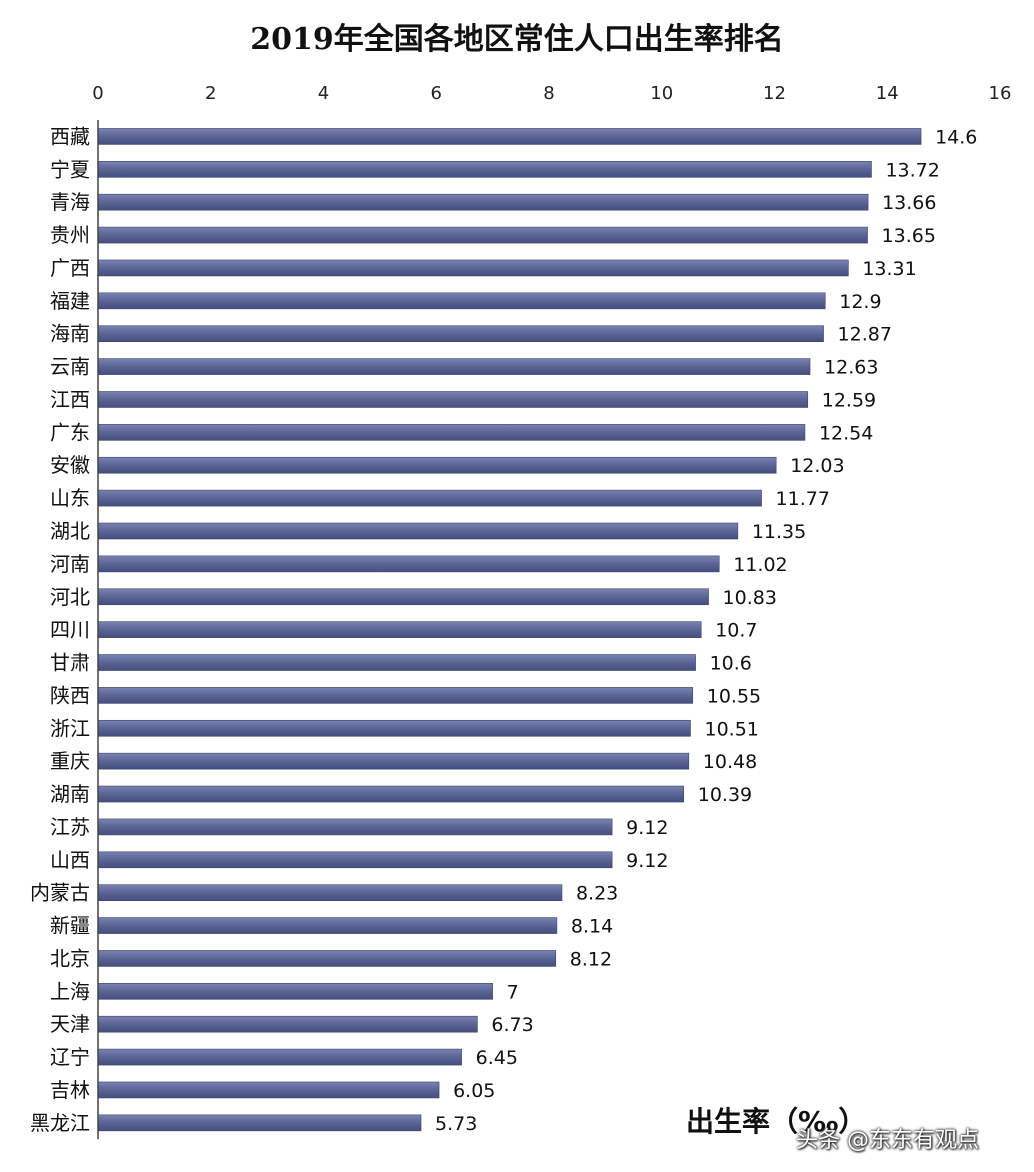 The image size is (1034, 1172). Describe the element at coordinates (597, 894) in the screenshot. I see `value-label-23: 8.23` at that location.